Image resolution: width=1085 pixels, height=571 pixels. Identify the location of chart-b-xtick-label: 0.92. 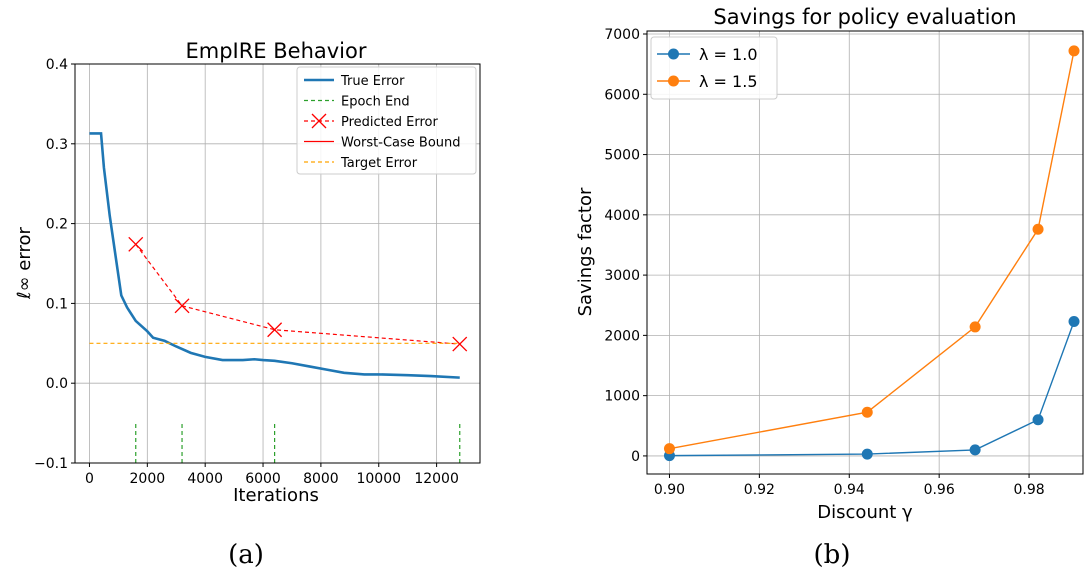
(759, 490).